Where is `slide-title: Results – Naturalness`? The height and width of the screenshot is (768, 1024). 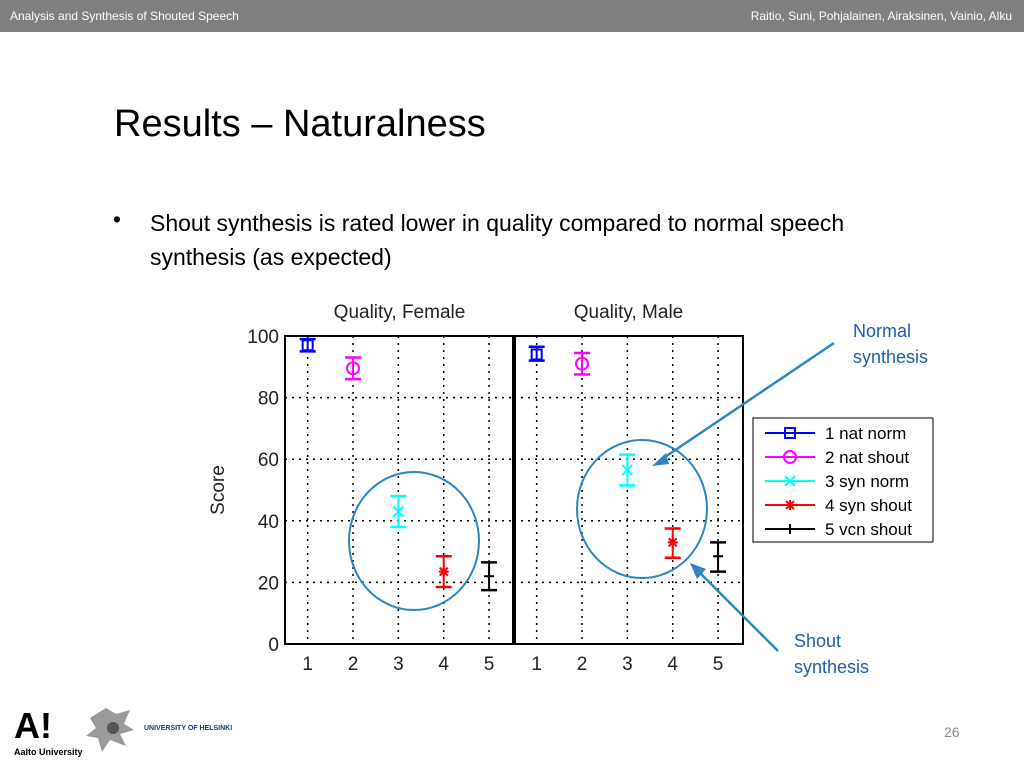
slide-title: Results – Naturalness is located at coordinates (300, 124).